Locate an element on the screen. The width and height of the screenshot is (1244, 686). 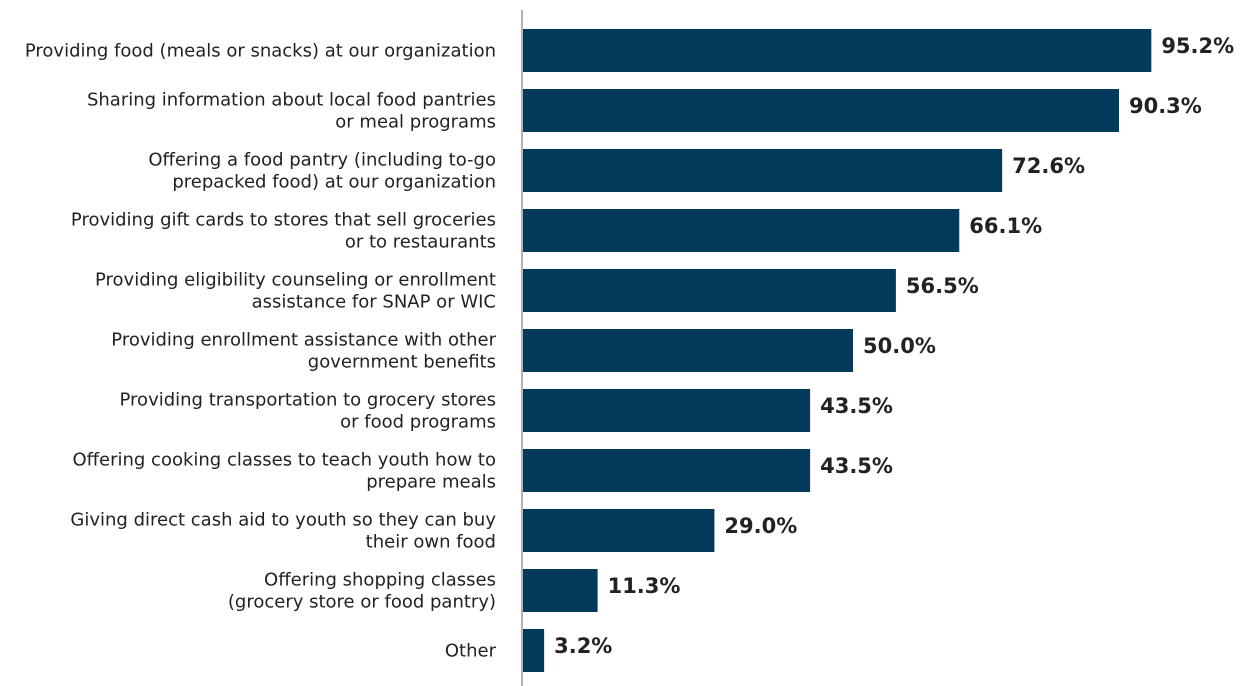
value-label-7: 43.5% is located at coordinates (856, 406).